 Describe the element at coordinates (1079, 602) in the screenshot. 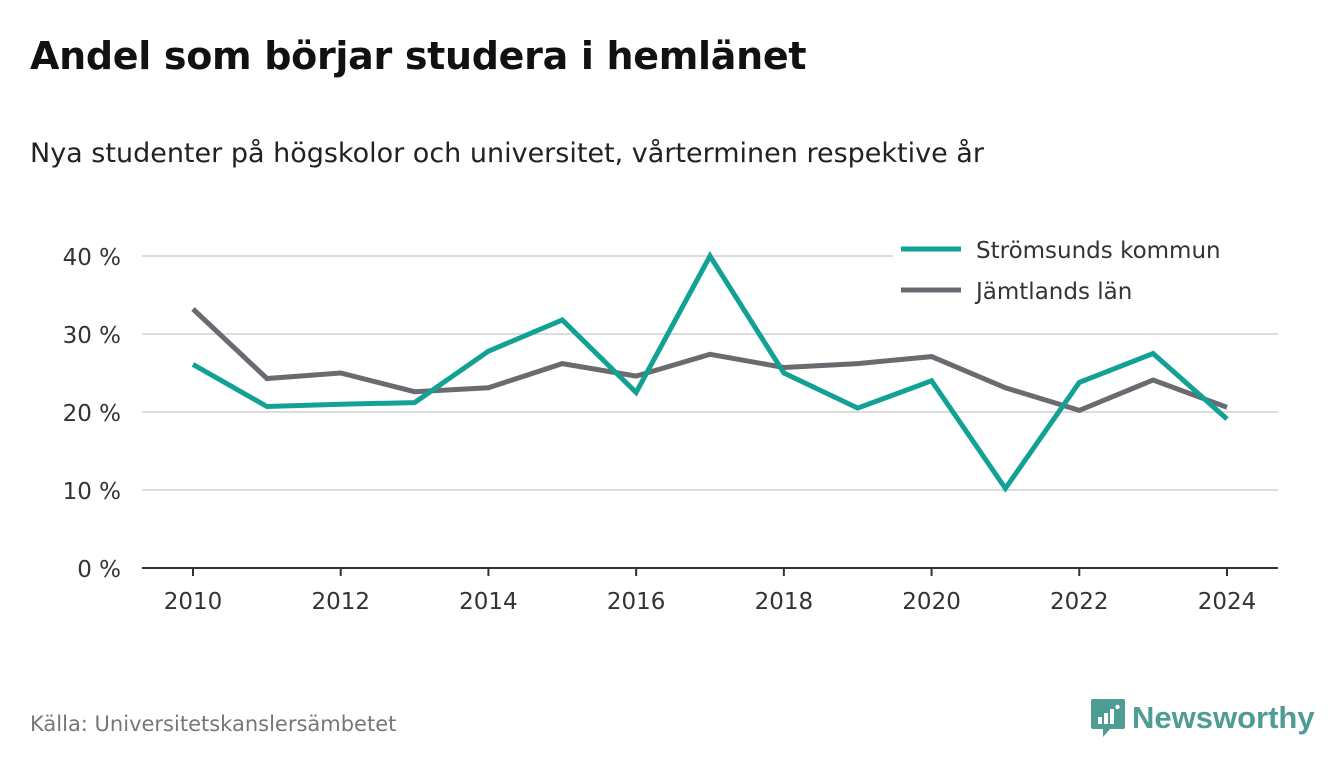

I see `x-tick-label: 2022` at that location.